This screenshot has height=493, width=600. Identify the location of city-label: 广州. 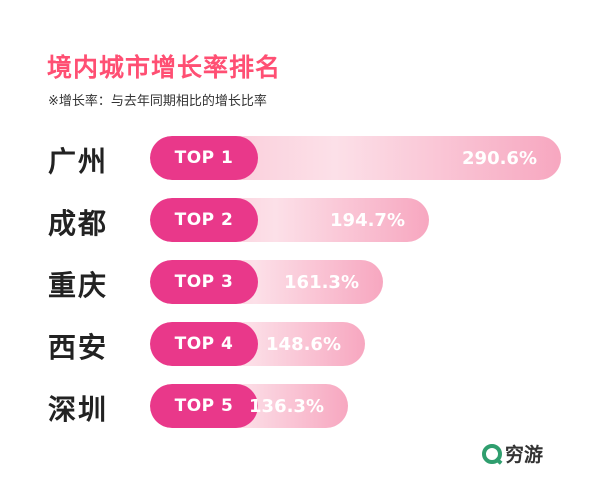
(78, 161).